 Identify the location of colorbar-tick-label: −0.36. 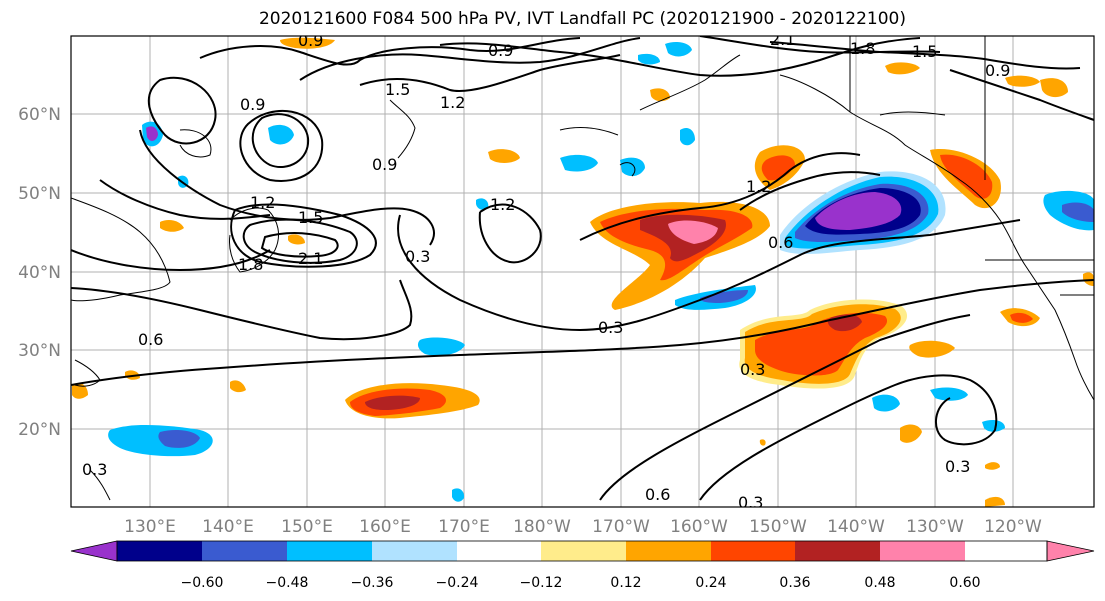
(372, 583).